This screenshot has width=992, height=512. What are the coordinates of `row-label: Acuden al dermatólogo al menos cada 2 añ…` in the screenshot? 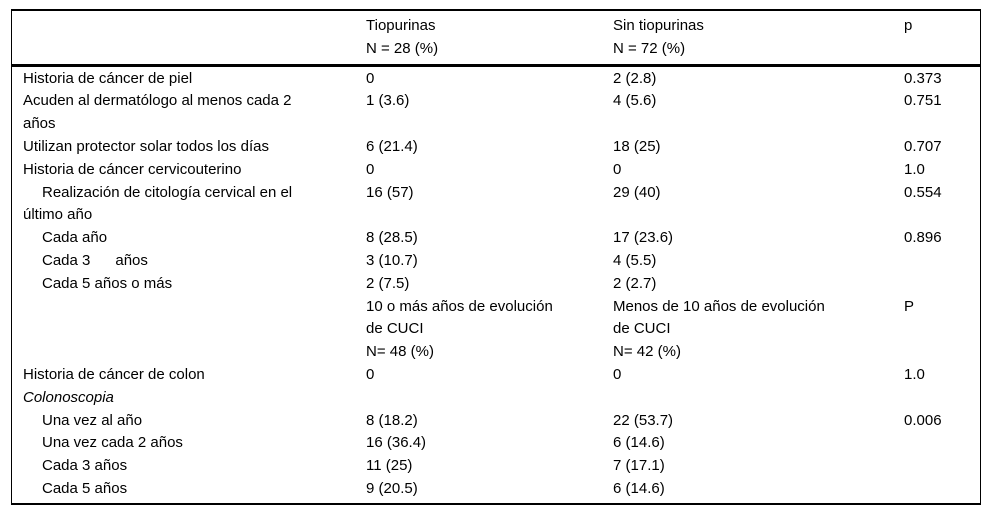 It's located at (157, 112).